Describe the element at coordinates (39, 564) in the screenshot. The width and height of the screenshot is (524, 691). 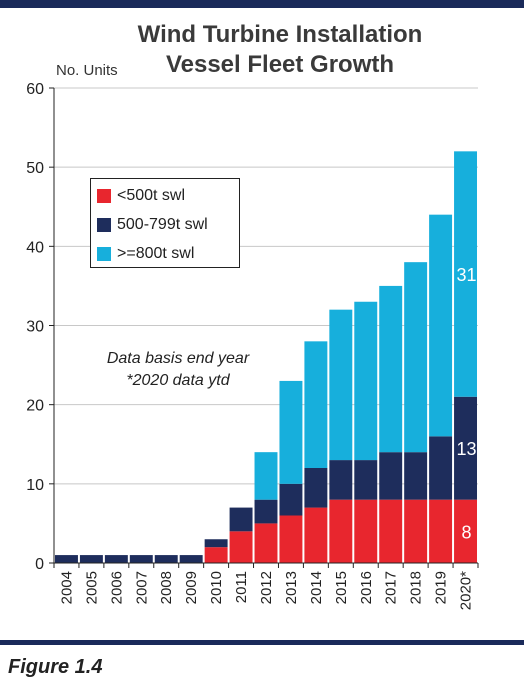
I see `y-tick-label: 0` at that location.